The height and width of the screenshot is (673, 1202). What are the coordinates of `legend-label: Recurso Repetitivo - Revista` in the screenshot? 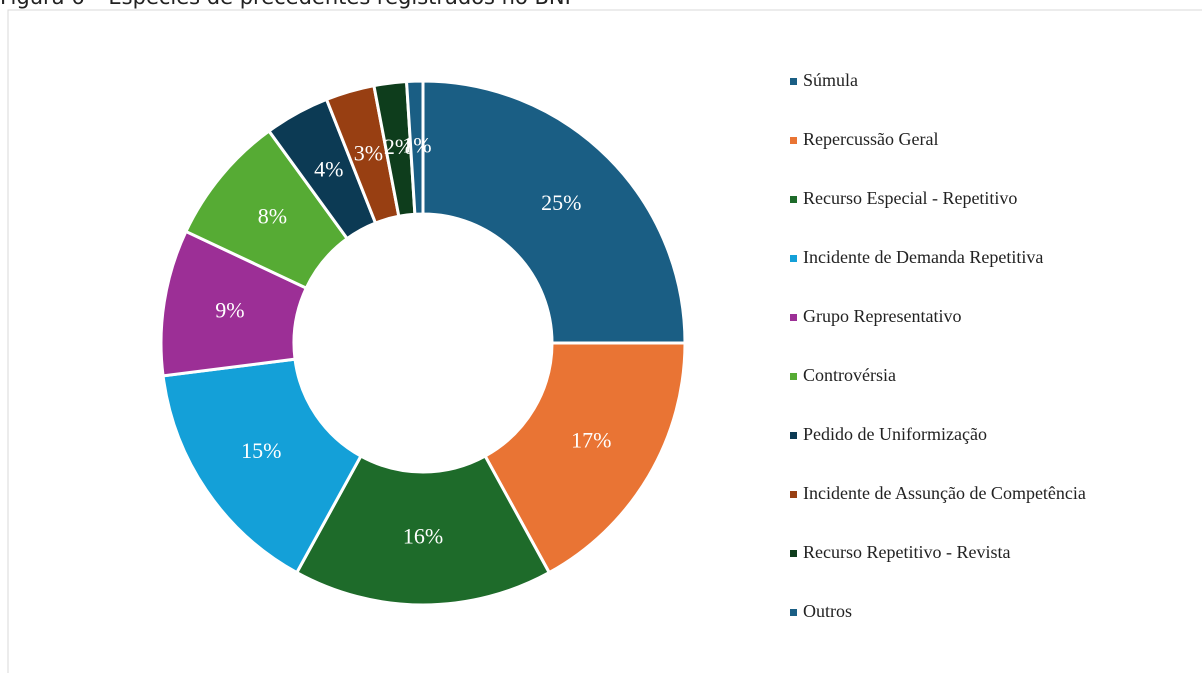 It's located at (906, 552).